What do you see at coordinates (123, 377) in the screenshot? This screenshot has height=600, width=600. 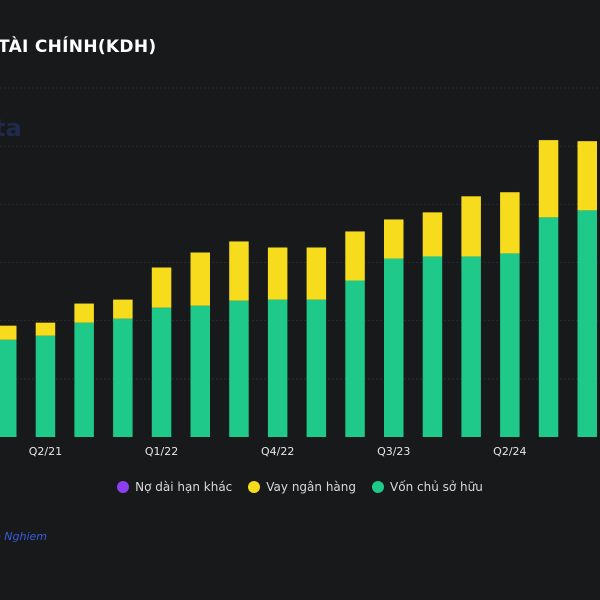 I see `bar-Q4-21-vốn-chủ-sở-hữu` at bounding box center [123, 377].